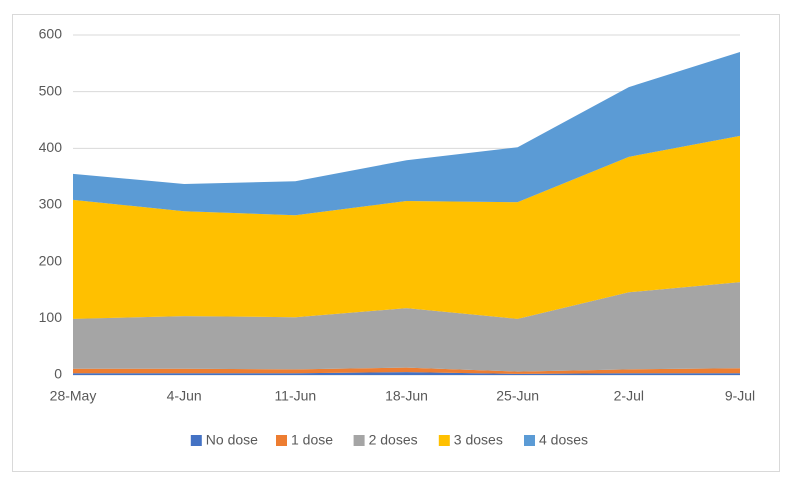  What do you see at coordinates (51, 317) in the screenshot?
I see `y-tick-label: 100` at bounding box center [51, 317].